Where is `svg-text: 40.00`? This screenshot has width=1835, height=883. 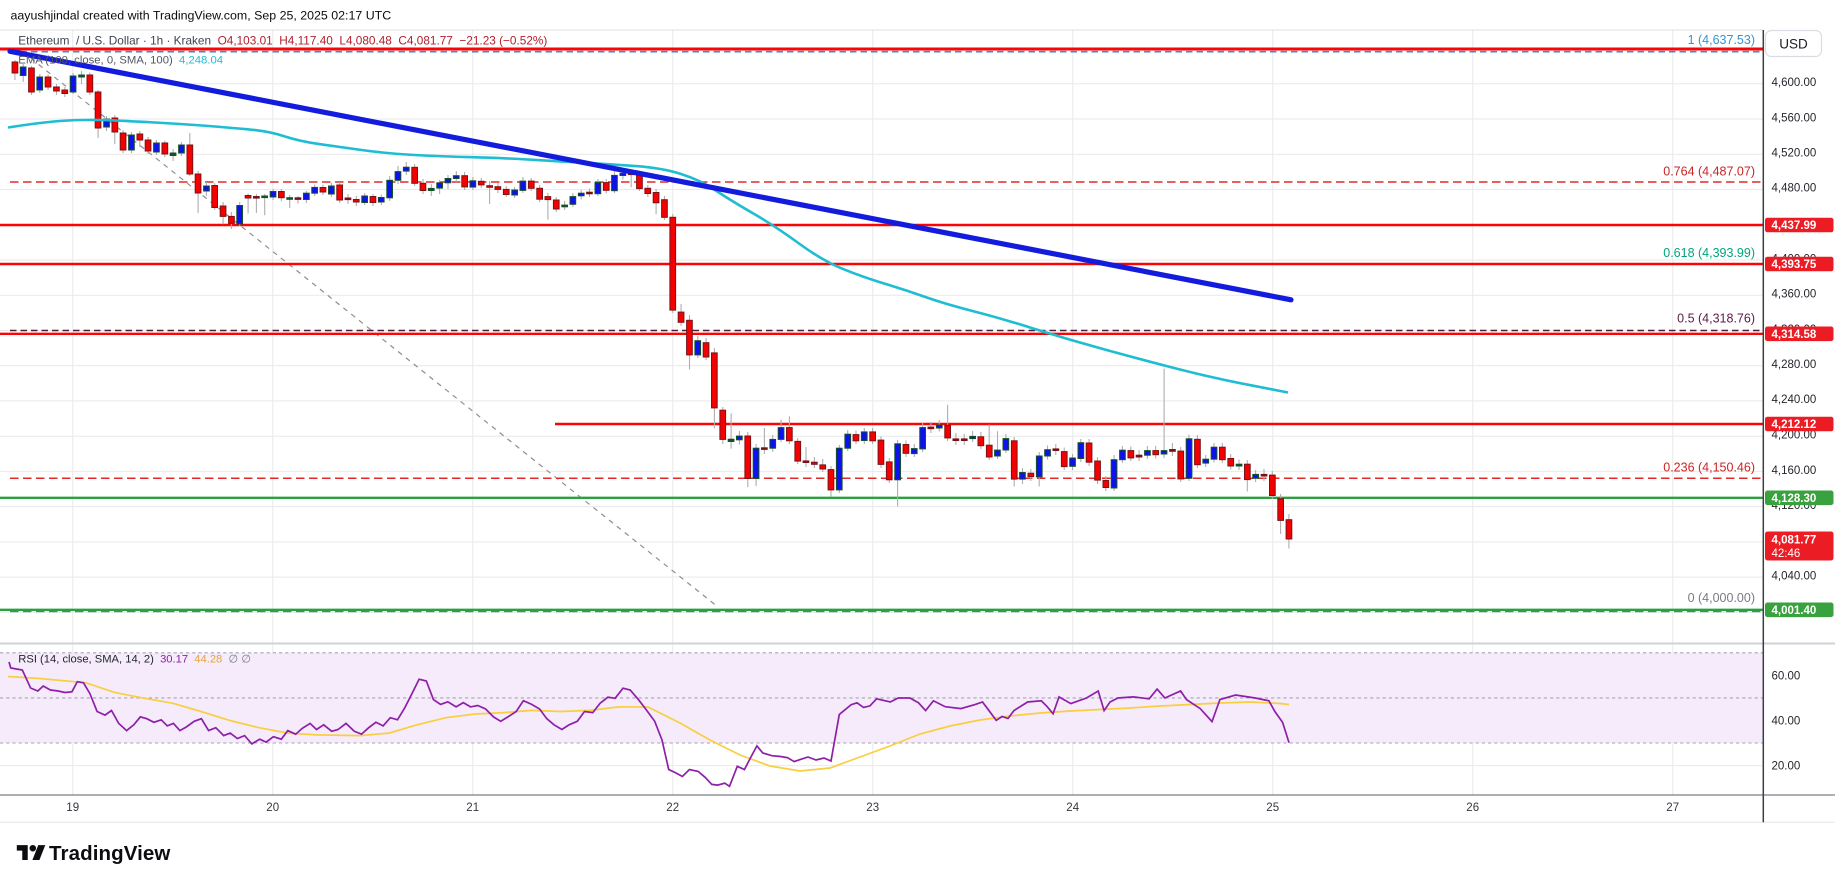 svg-text: 40.00 is located at coordinates (1786, 722).